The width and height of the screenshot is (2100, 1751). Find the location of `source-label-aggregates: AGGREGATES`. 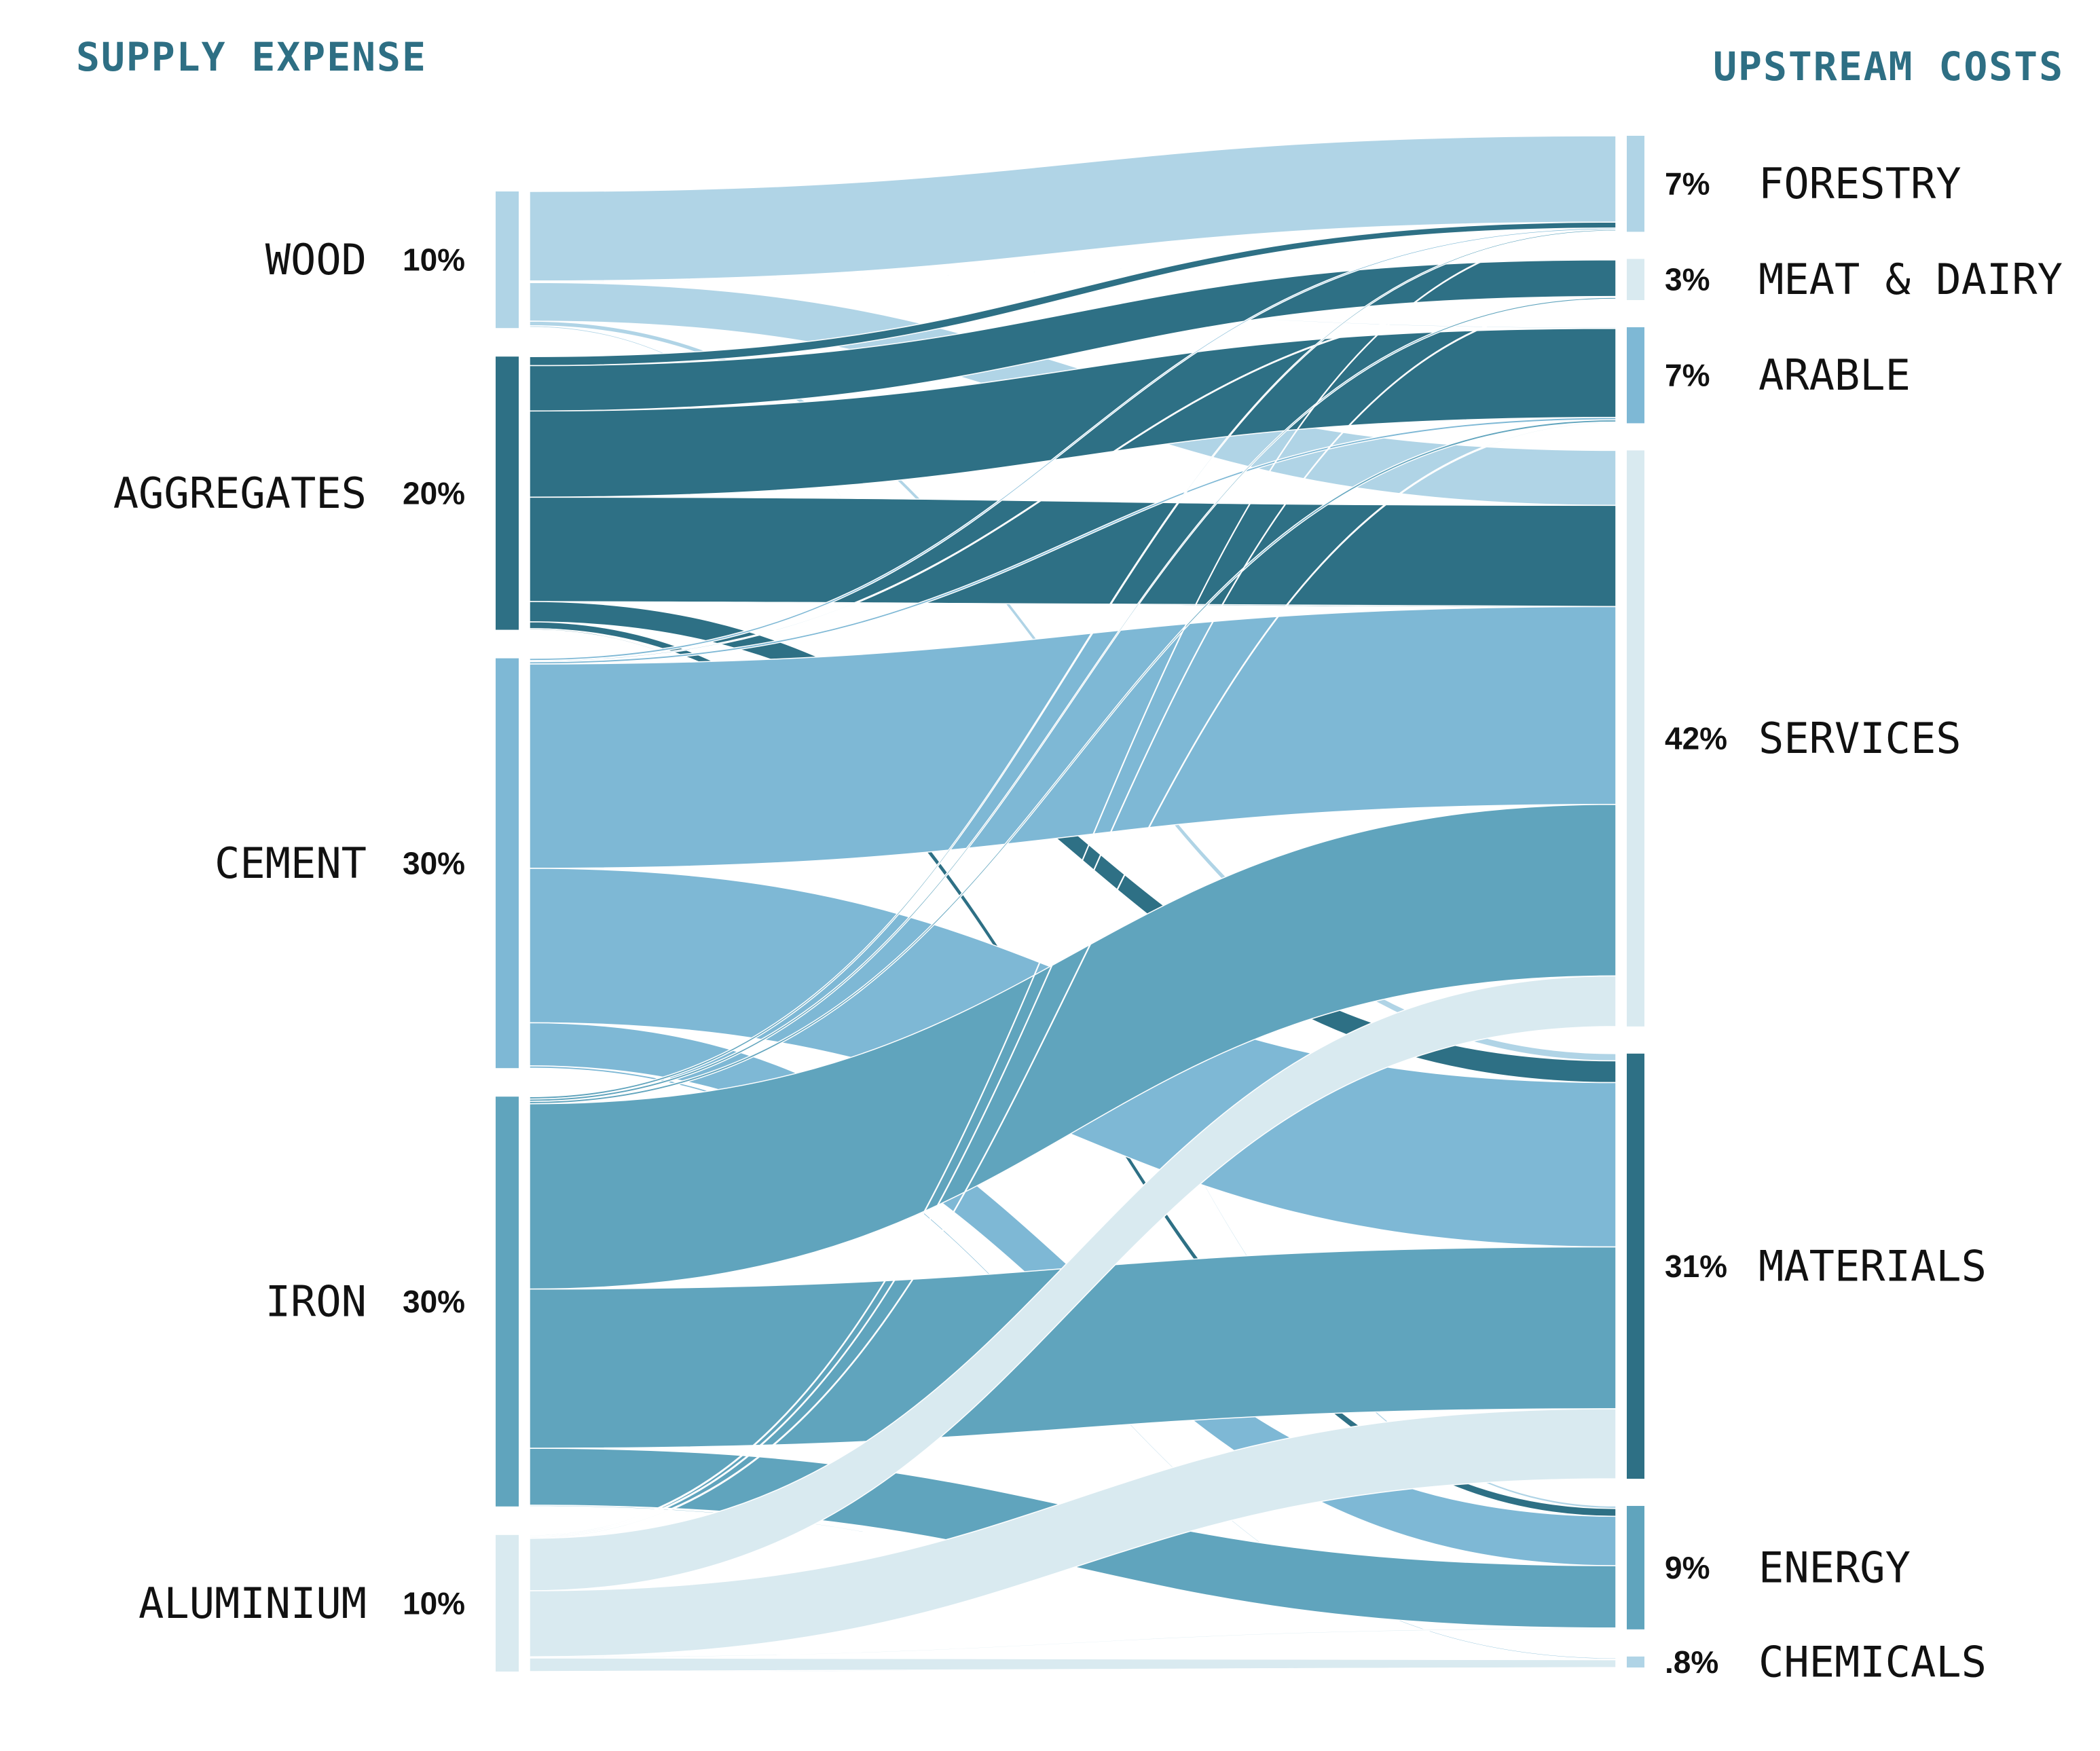

source-label-aggregates: AGGREGATES is located at coordinates (240, 493).